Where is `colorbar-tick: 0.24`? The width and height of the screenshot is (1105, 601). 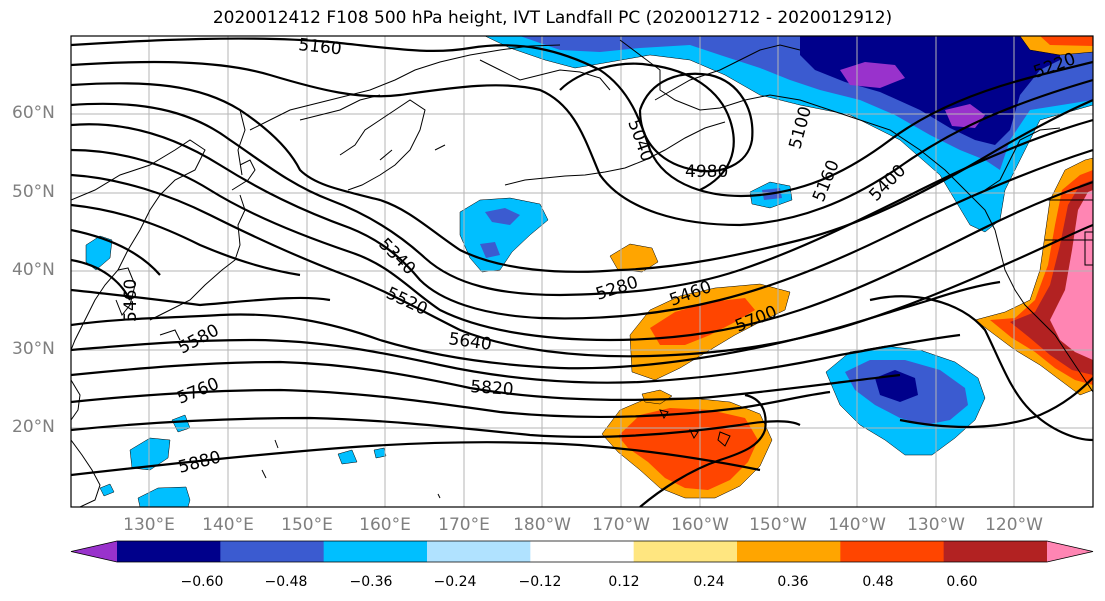 colorbar-tick: 0.24 is located at coordinates (709, 582).